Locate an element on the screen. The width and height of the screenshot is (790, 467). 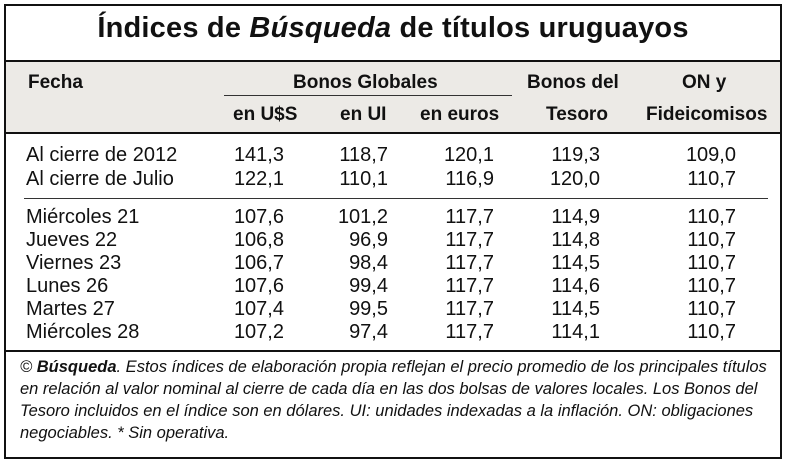
cell-fecha: Miércoles 21 is located at coordinates (83, 217).